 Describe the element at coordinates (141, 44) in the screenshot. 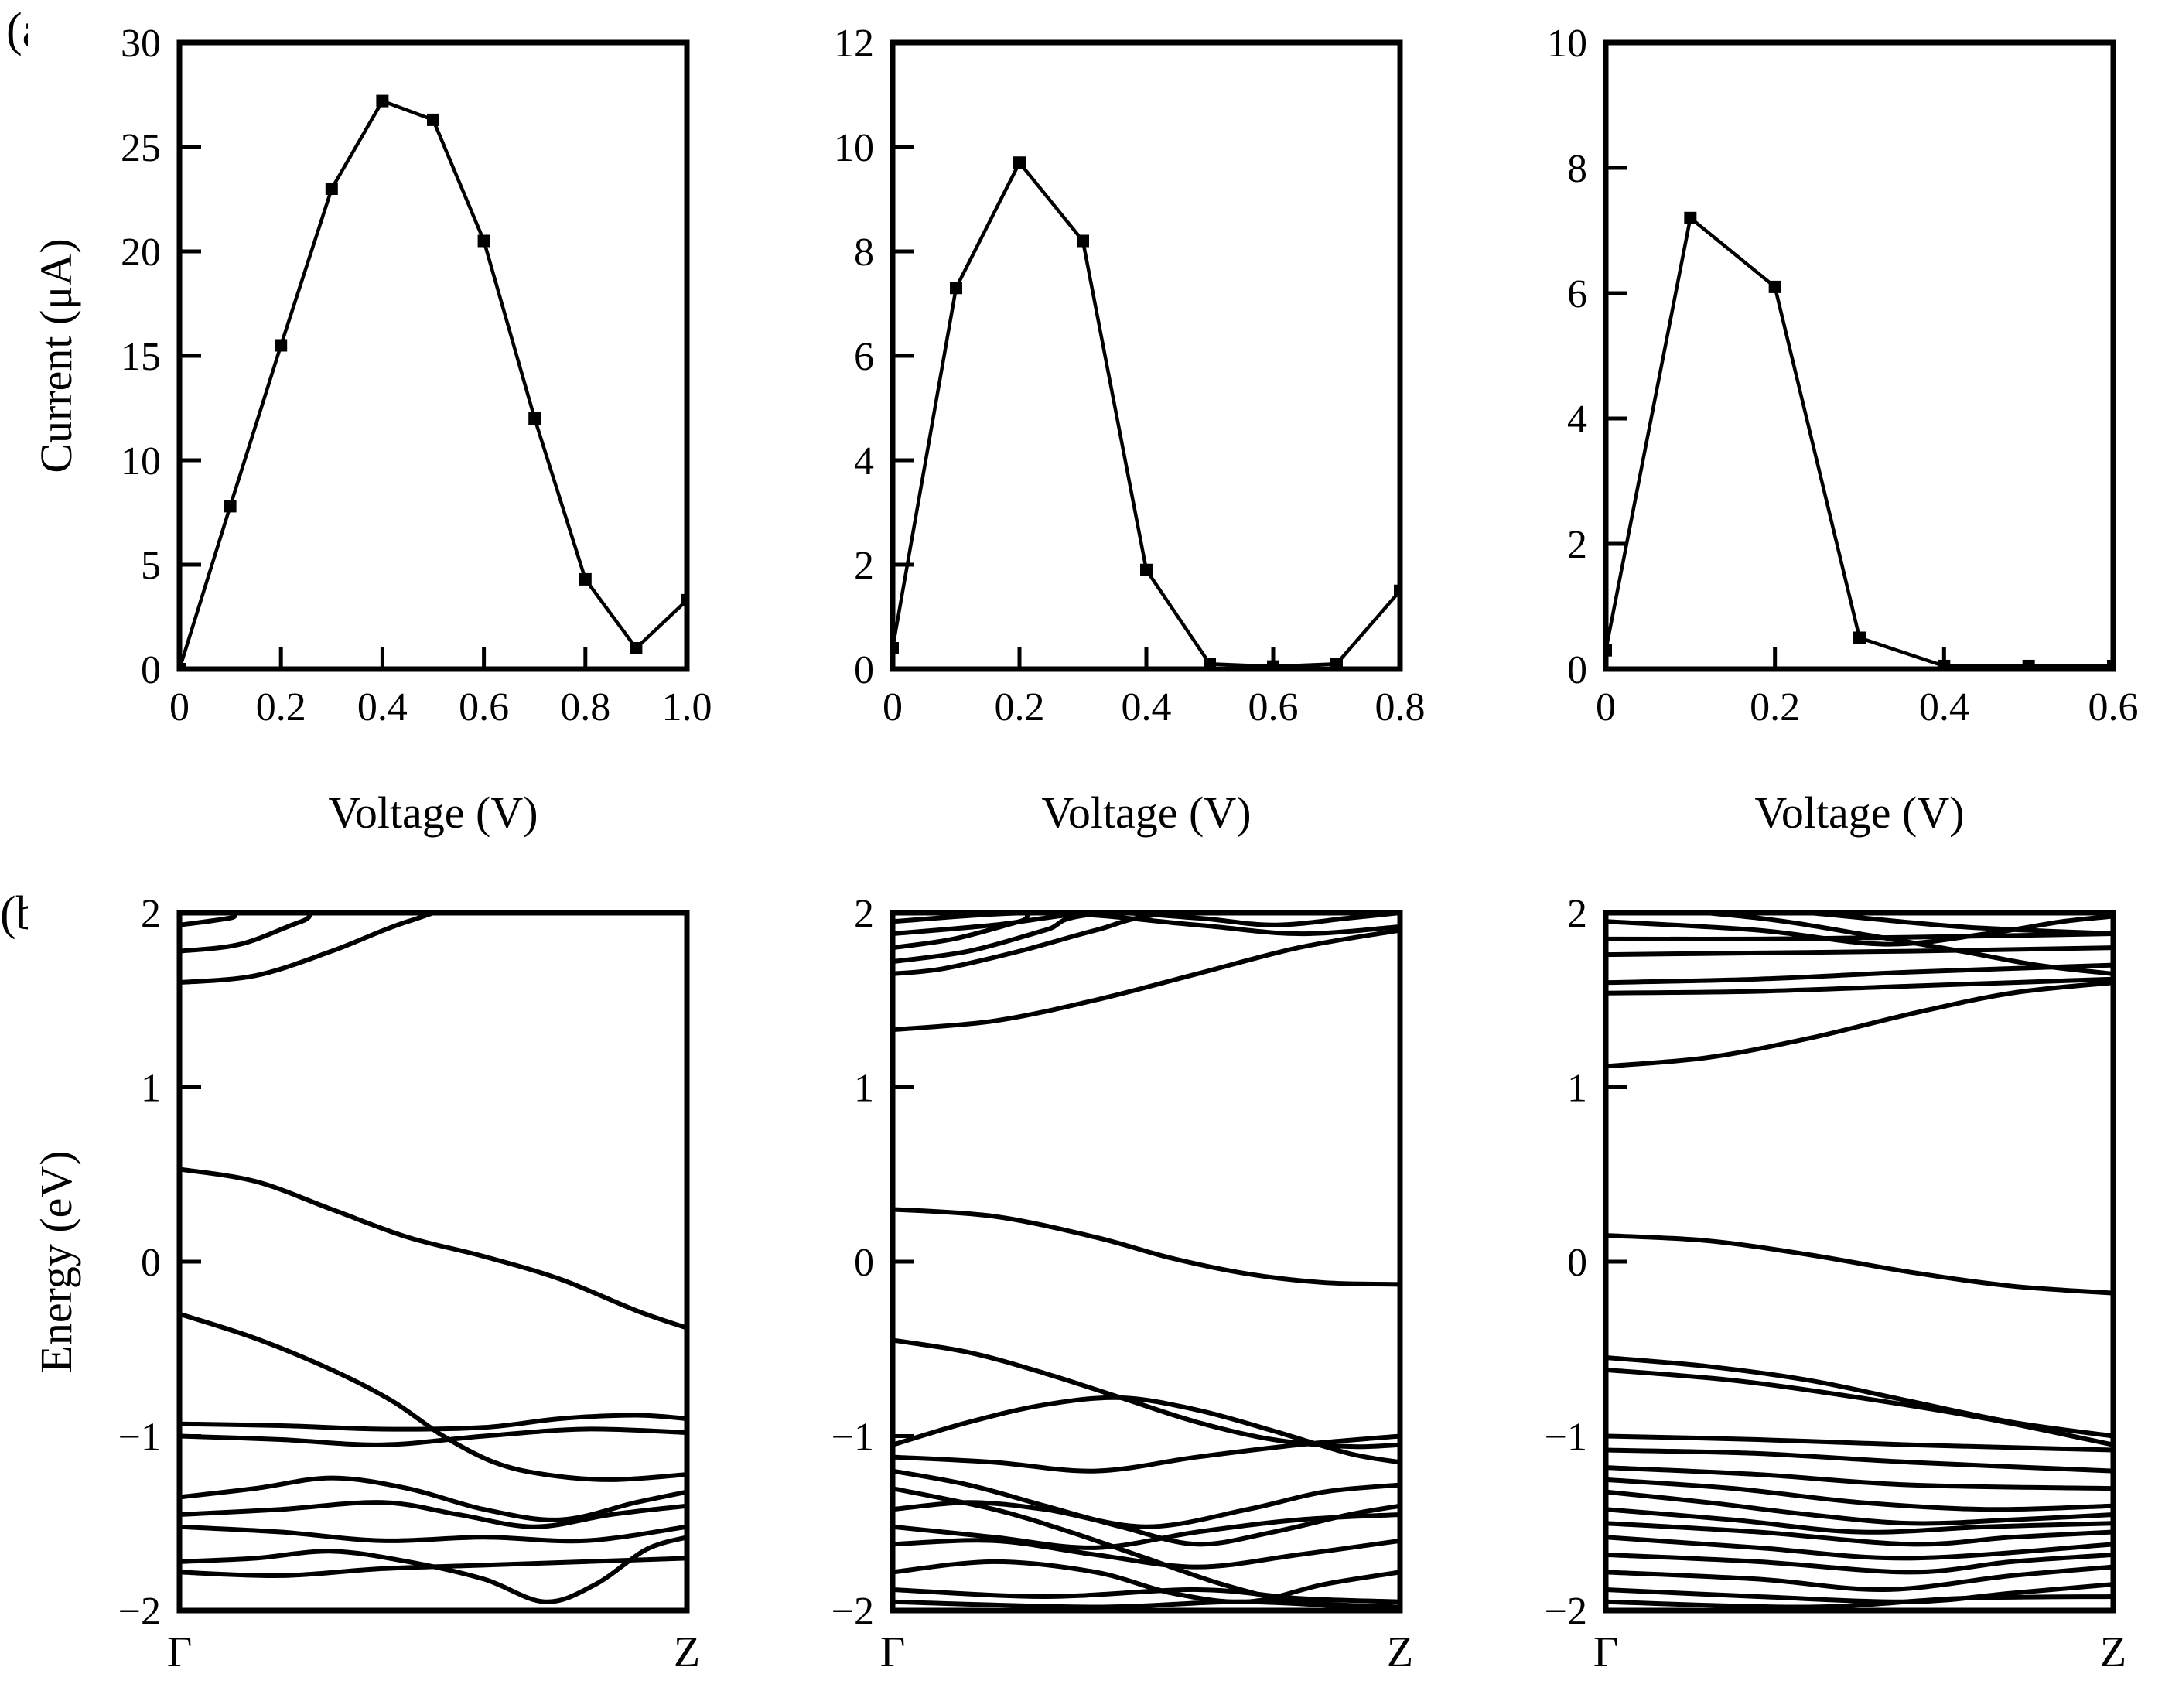

I see `svg-text: 30` at that location.